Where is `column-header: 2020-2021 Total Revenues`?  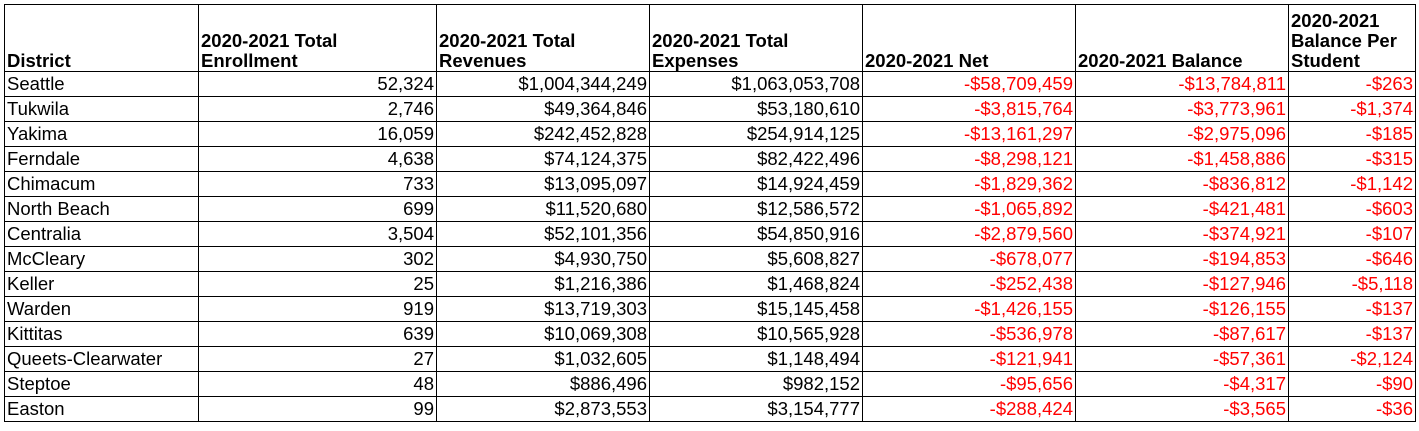 column-header: 2020-2021 Total Revenues is located at coordinates (543, 38).